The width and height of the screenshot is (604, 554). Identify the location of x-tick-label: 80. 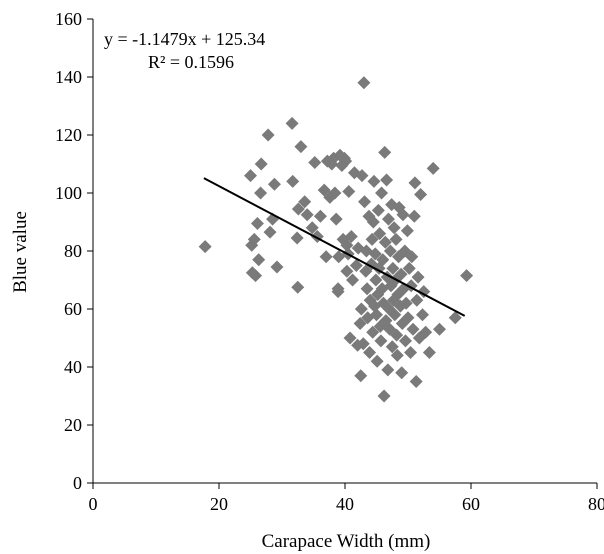
(596, 504).